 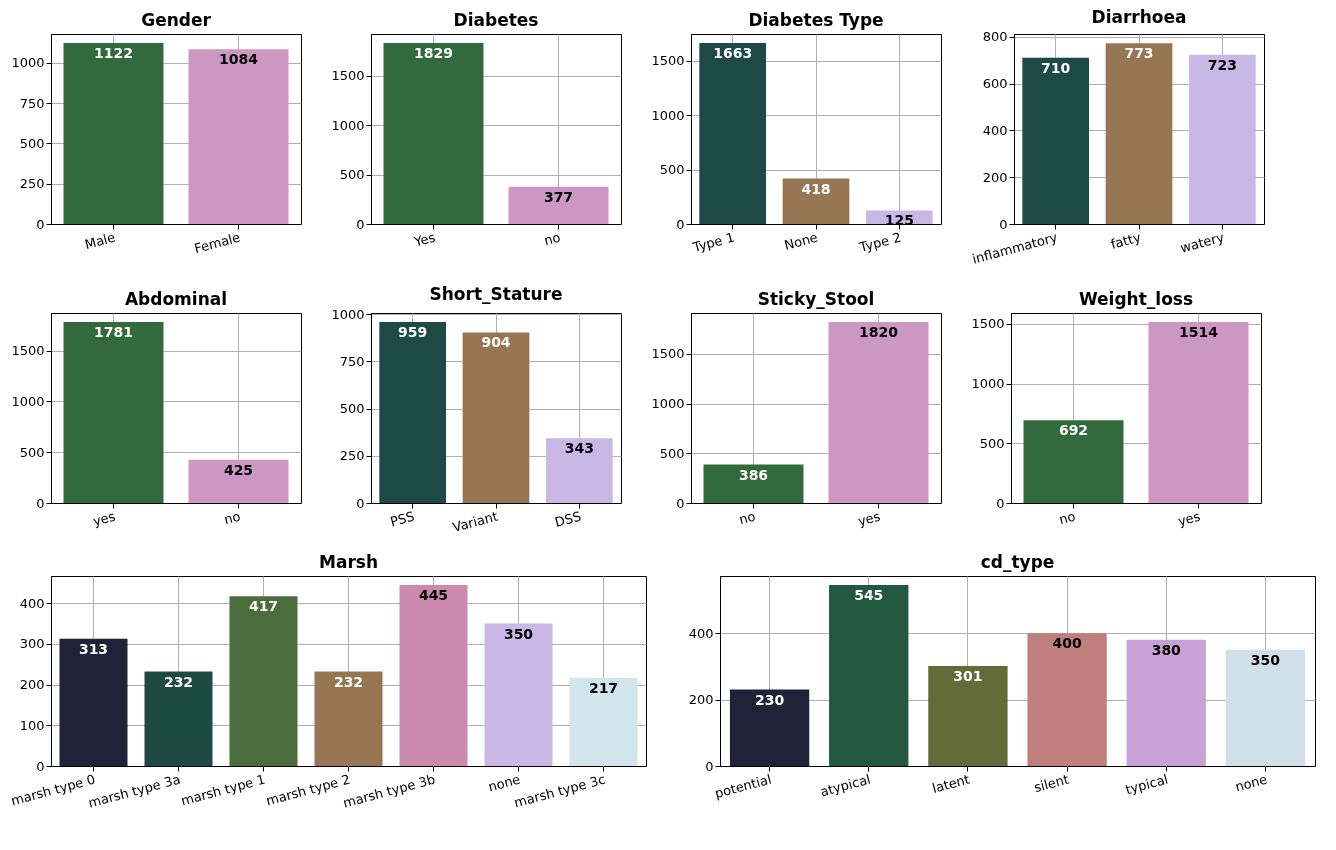 I want to click on data-label: 959, so click(x=413, y=332).